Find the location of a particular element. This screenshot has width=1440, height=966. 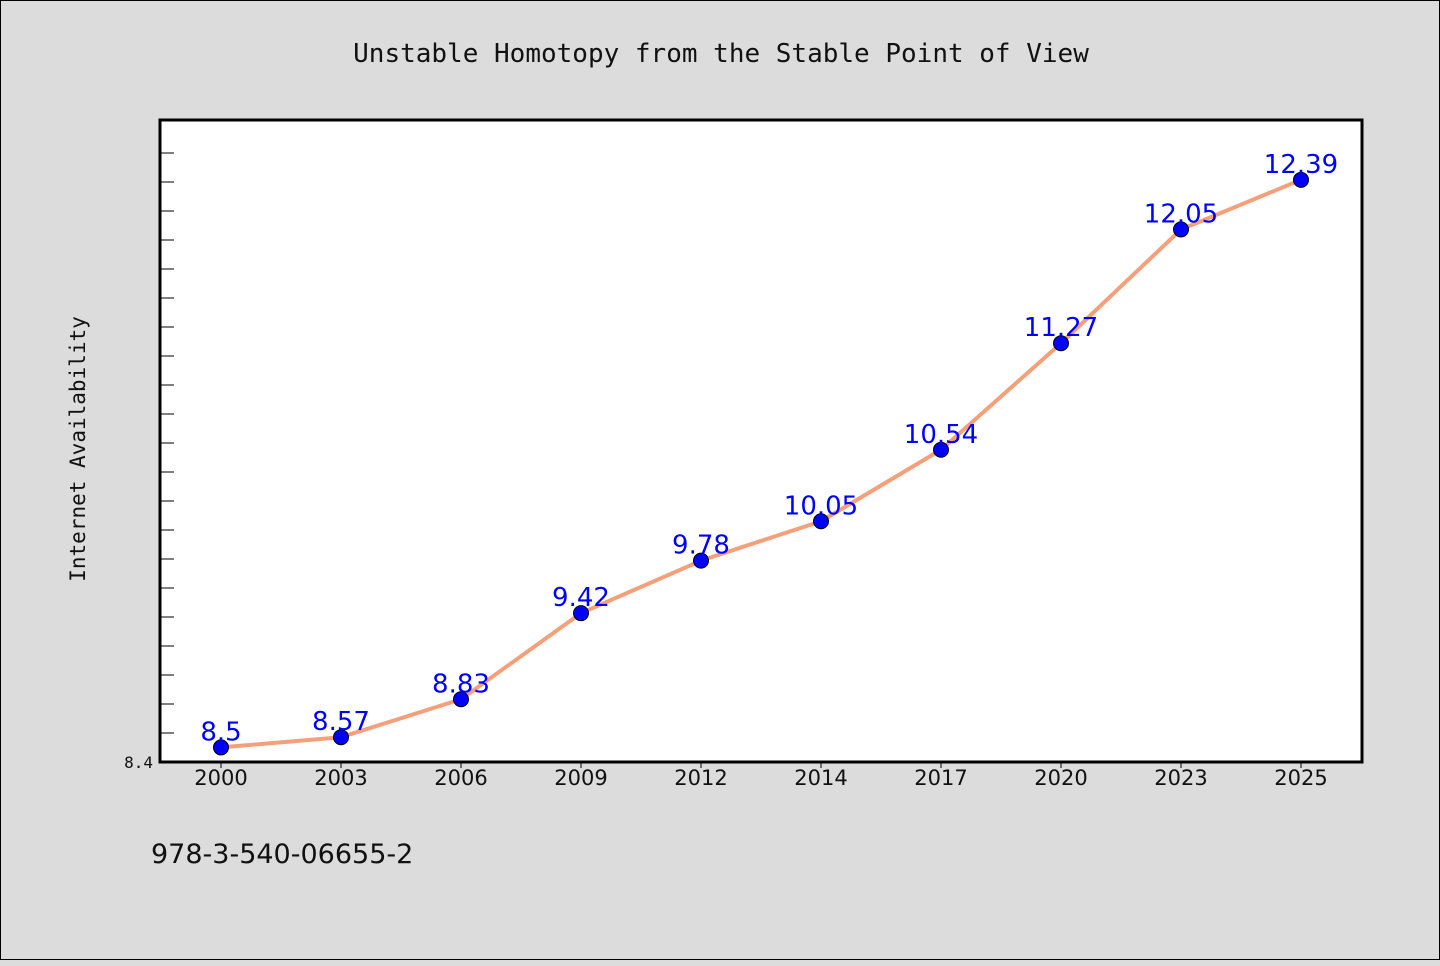

x-tick-label: 2020 is located at coordinates (1060, 778).